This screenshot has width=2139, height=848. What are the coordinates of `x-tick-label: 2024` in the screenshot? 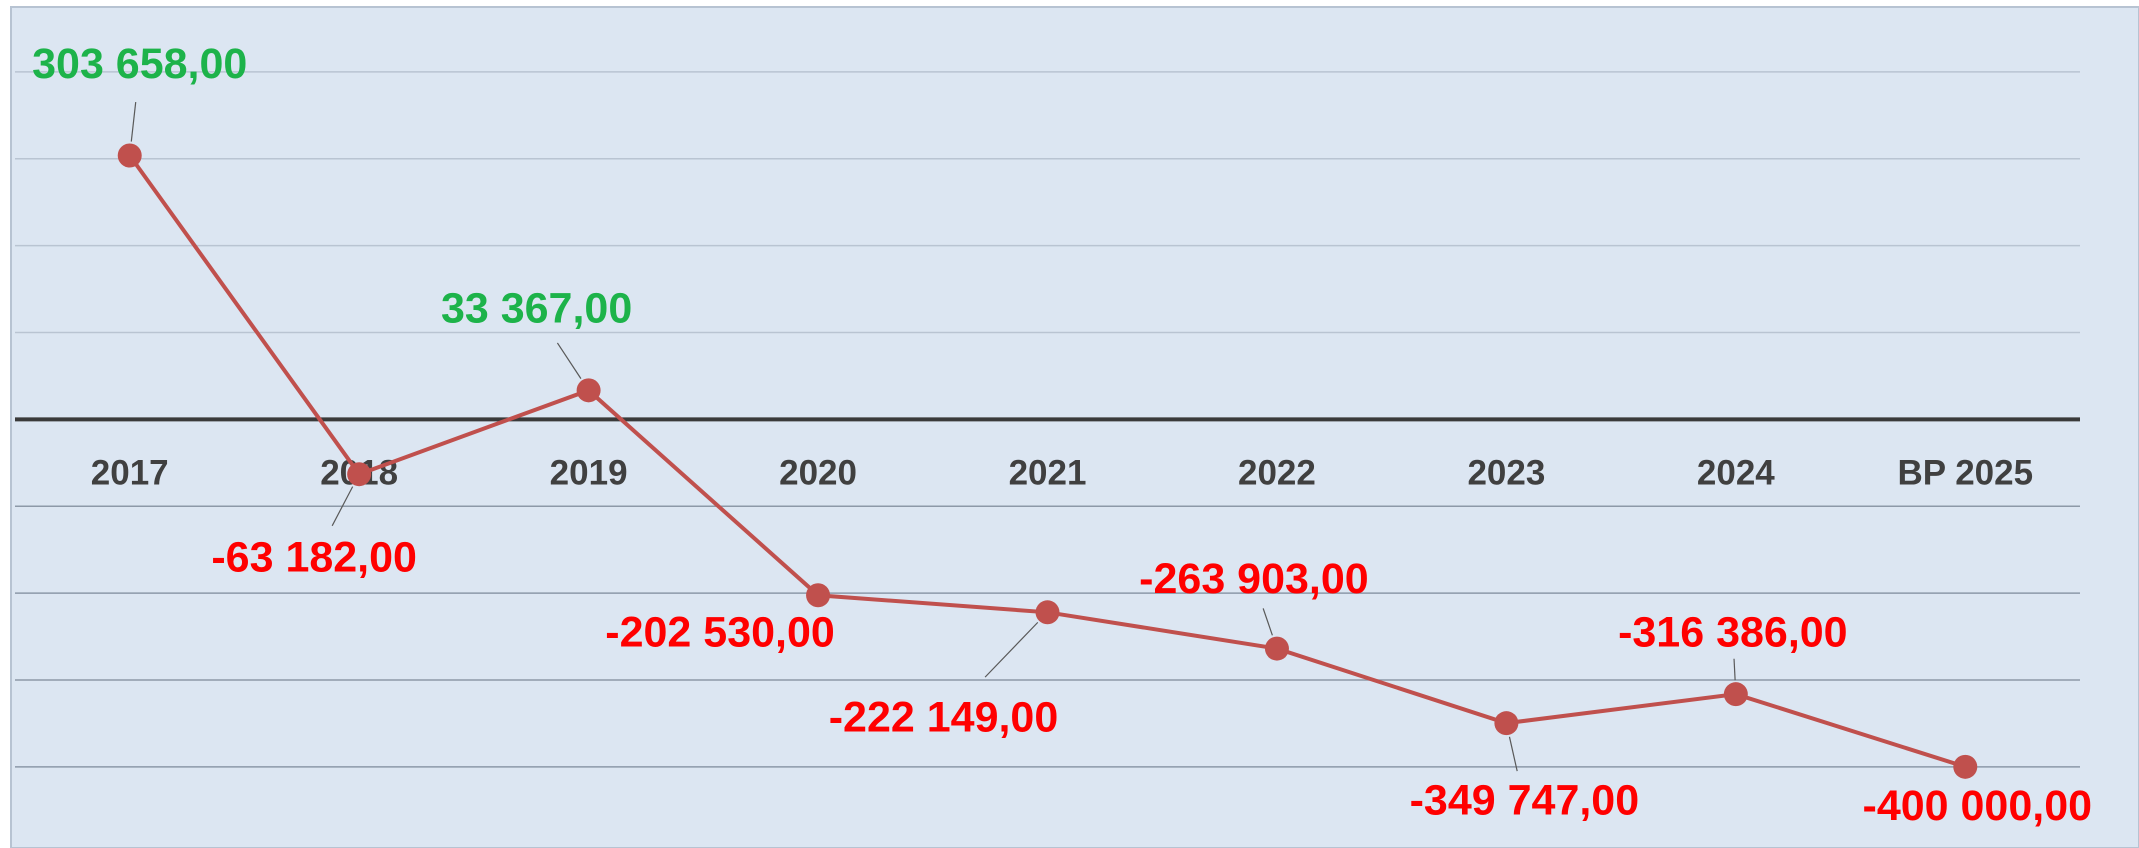 It's located at (1736, 473).